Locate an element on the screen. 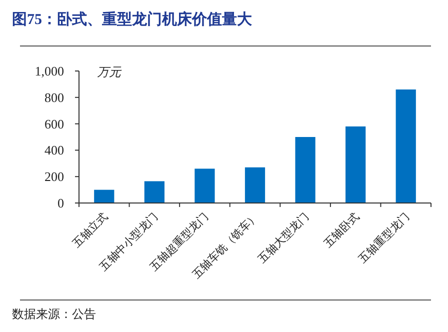 This screenshot has width=448, height=332. y-axis-title: 万元 is located at coordinates (109, 72).